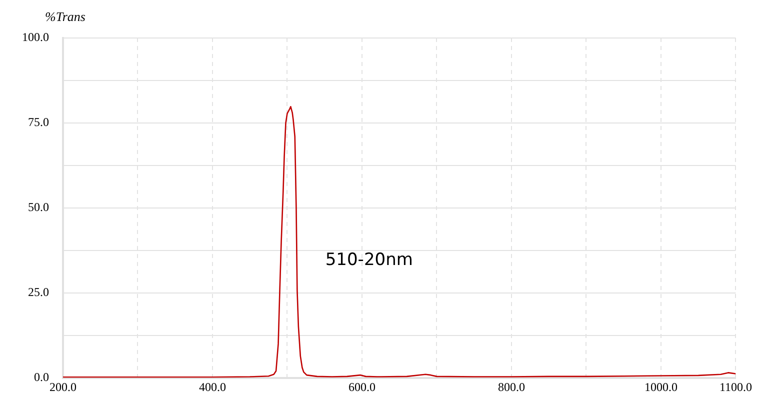 This screenshot has height=407, width=763. I want to click on x-tick-label: 200.0, so click(63, 387).